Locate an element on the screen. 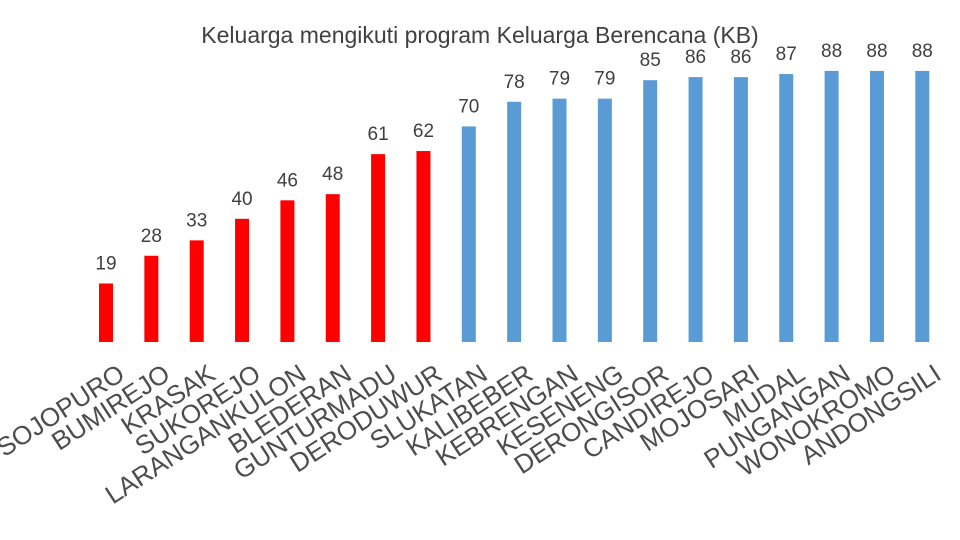 The width and height of the screenshot is (960, 540). bar-wonokromo is located at coordinates (876, 206).